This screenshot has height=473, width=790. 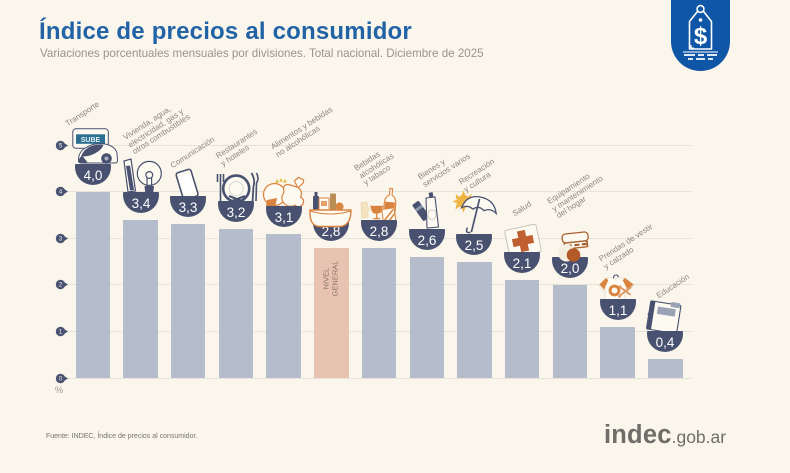 I want to click on svg-text: 4,0, so click(x=92, y=175).